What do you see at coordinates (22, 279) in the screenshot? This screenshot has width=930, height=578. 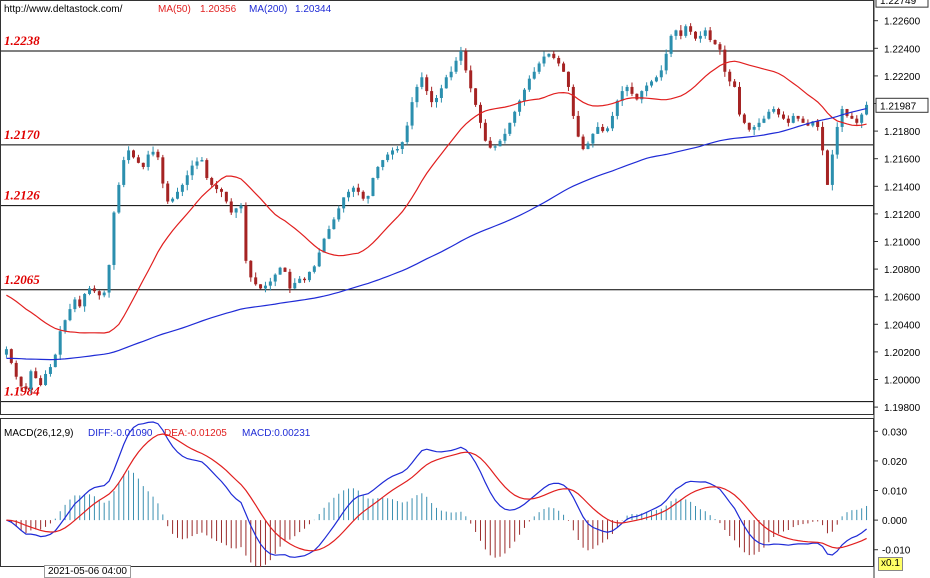 I see `level-label: 1.2065` at bounding box center [22, 279].